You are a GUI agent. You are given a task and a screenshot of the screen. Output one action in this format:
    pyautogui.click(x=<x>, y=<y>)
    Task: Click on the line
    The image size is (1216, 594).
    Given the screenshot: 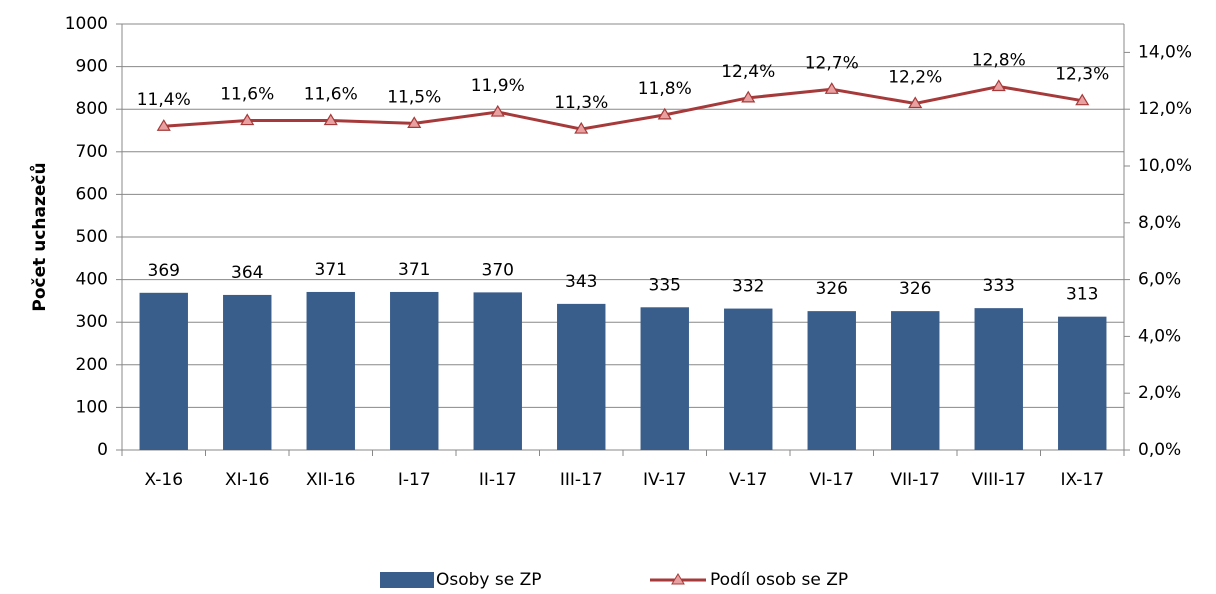 What is the action you would take?
    pyautogui.click(x=623, y=107)
    